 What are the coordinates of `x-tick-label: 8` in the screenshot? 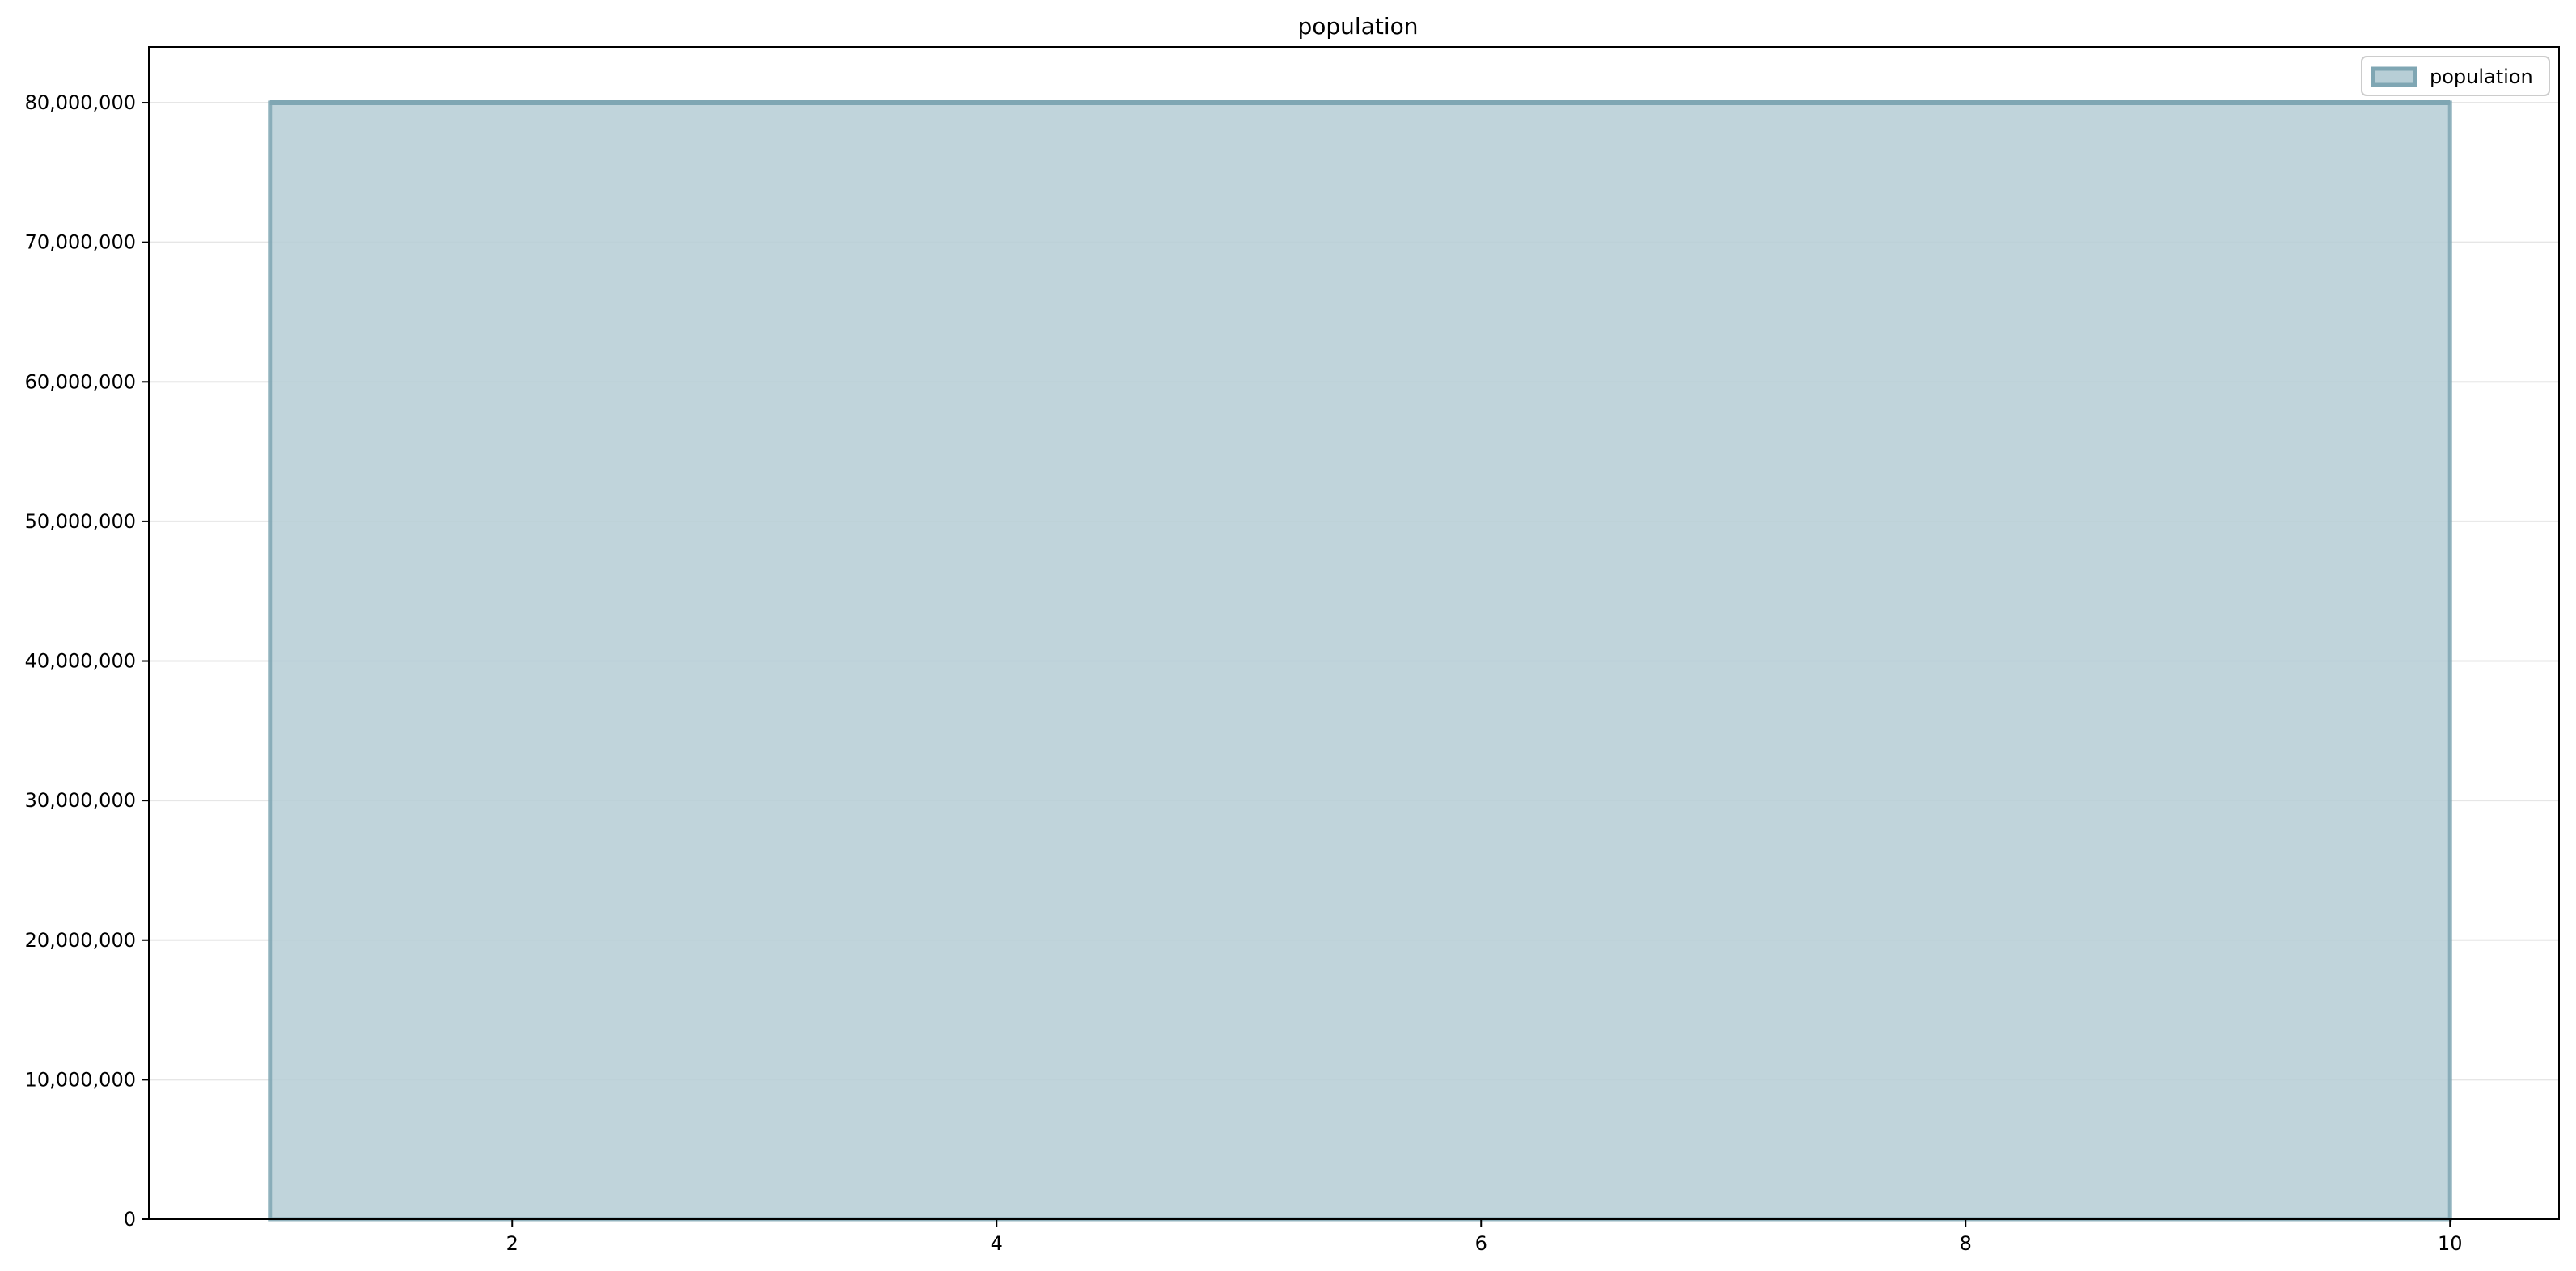 It's located at (1966, 1243).